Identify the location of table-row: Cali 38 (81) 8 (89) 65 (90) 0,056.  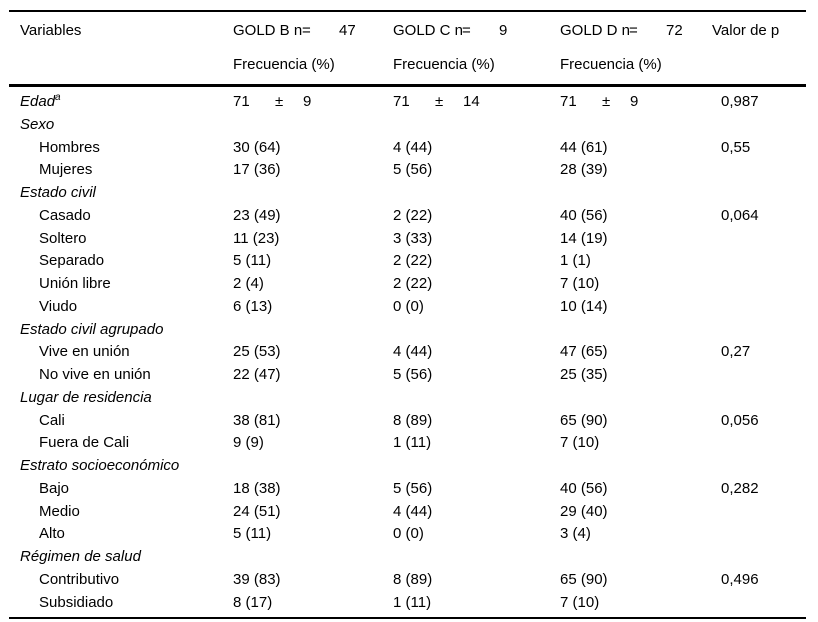
(407, 421).